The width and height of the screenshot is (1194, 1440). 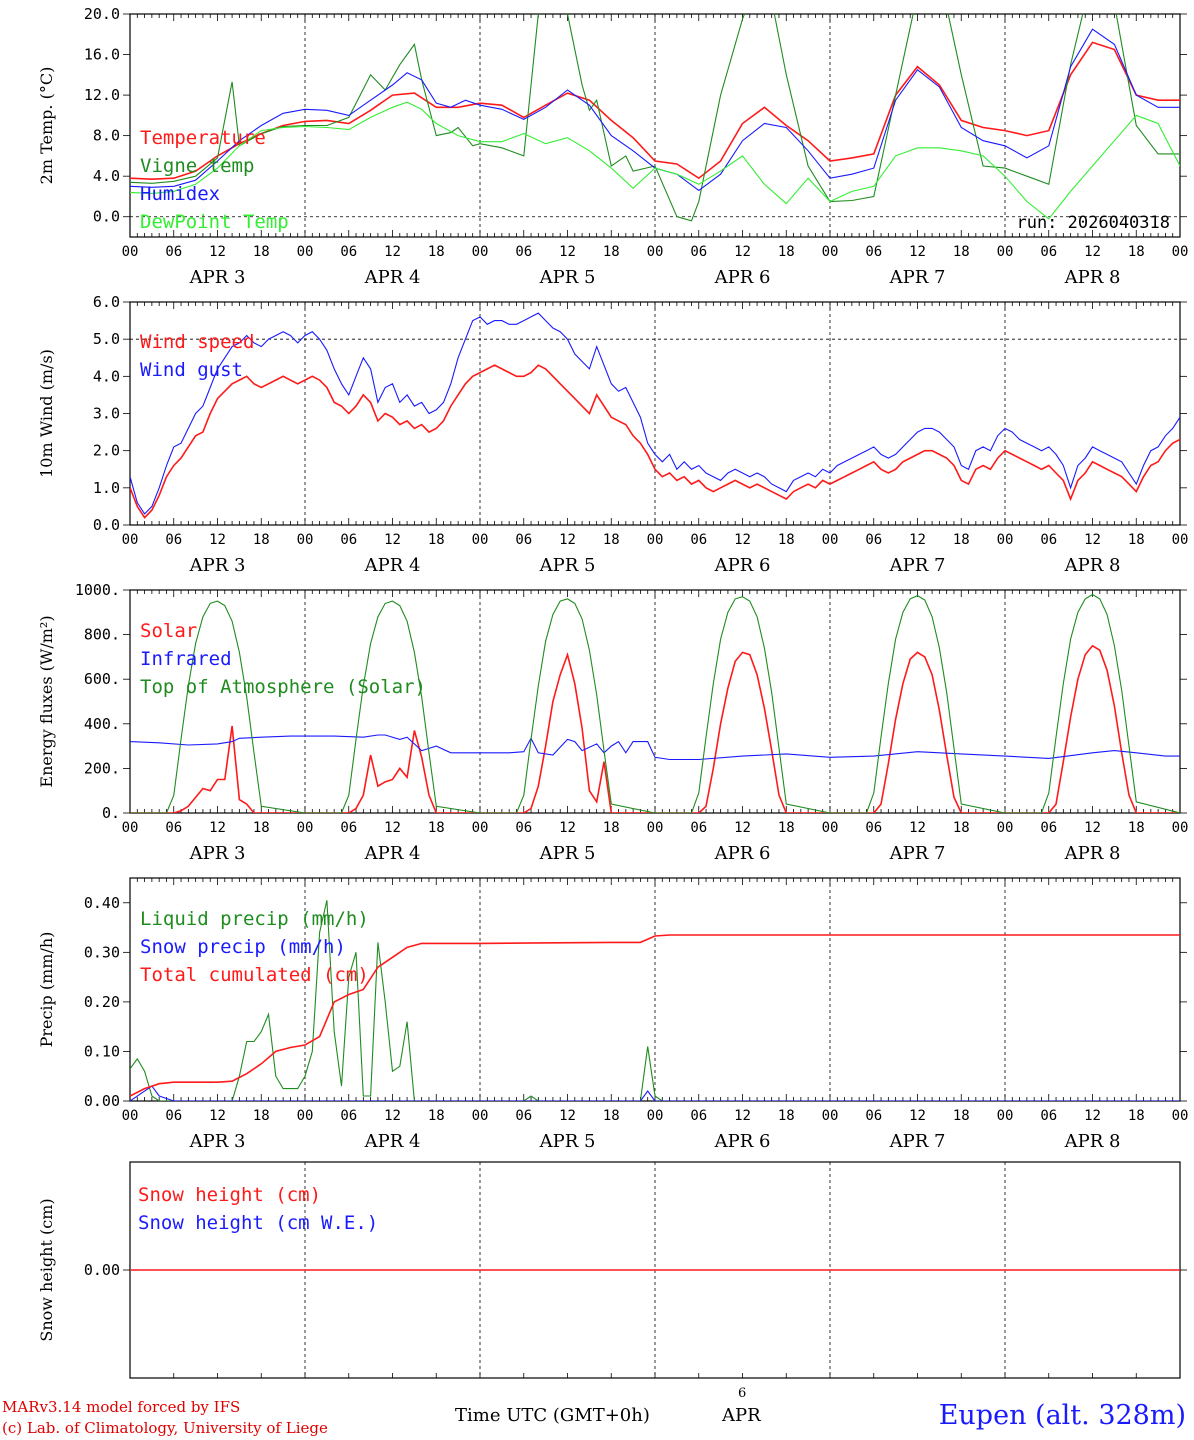 I want to click on series-line-wind-speed, so click(x=655, y=441).